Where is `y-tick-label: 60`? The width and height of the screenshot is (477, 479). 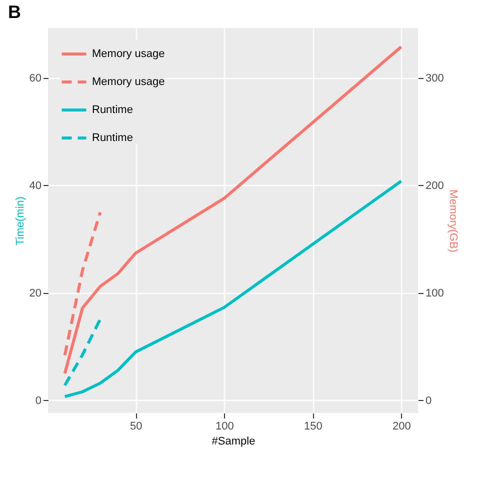
y-tick-label: 60 is located at coordinates (35, 78).